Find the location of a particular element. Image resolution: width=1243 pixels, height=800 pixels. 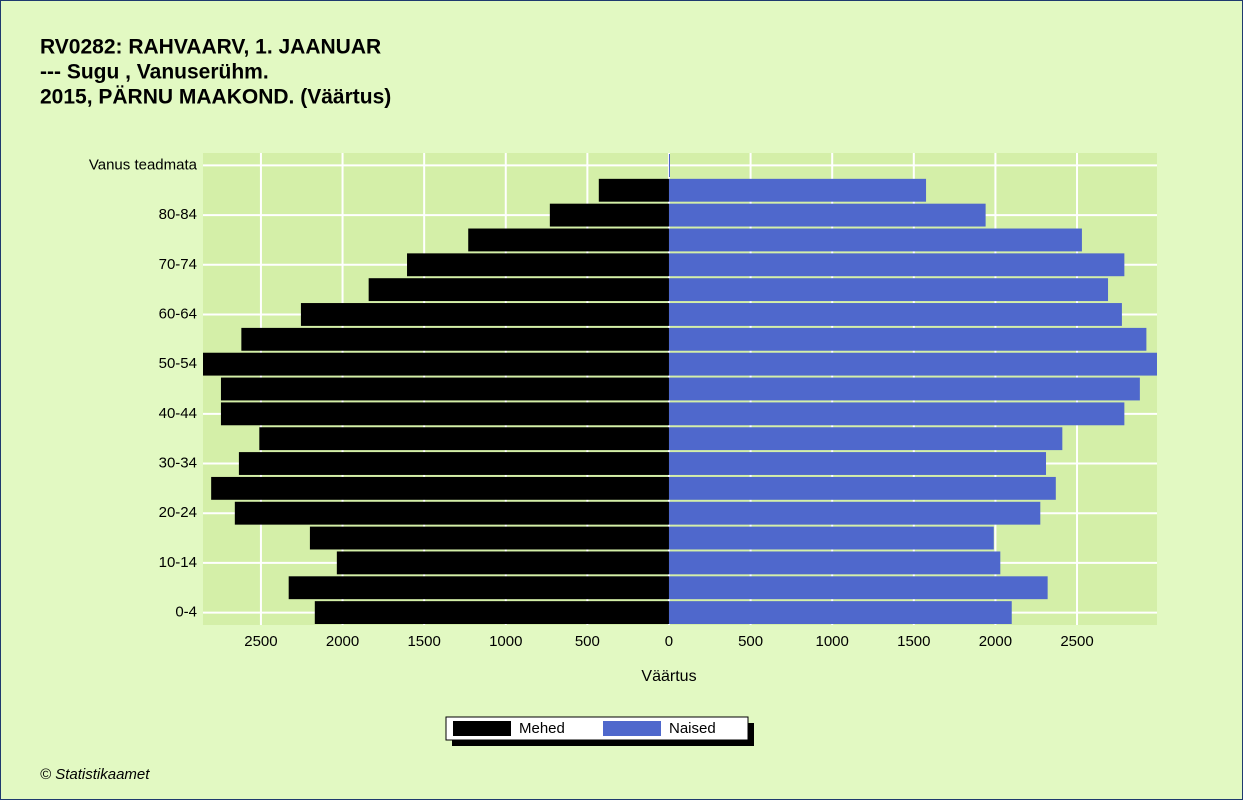

x-tick-label: 0 is located at coordinates (669, 641).